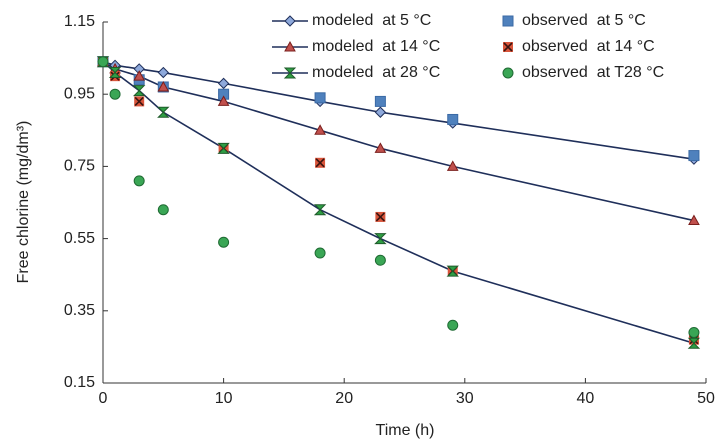 The image size is (722, 443). Describe the element at coordinates (23, 202) in the screenshot. I see `y-axis-label: Free chlorine (mg/dm³)` at that location.